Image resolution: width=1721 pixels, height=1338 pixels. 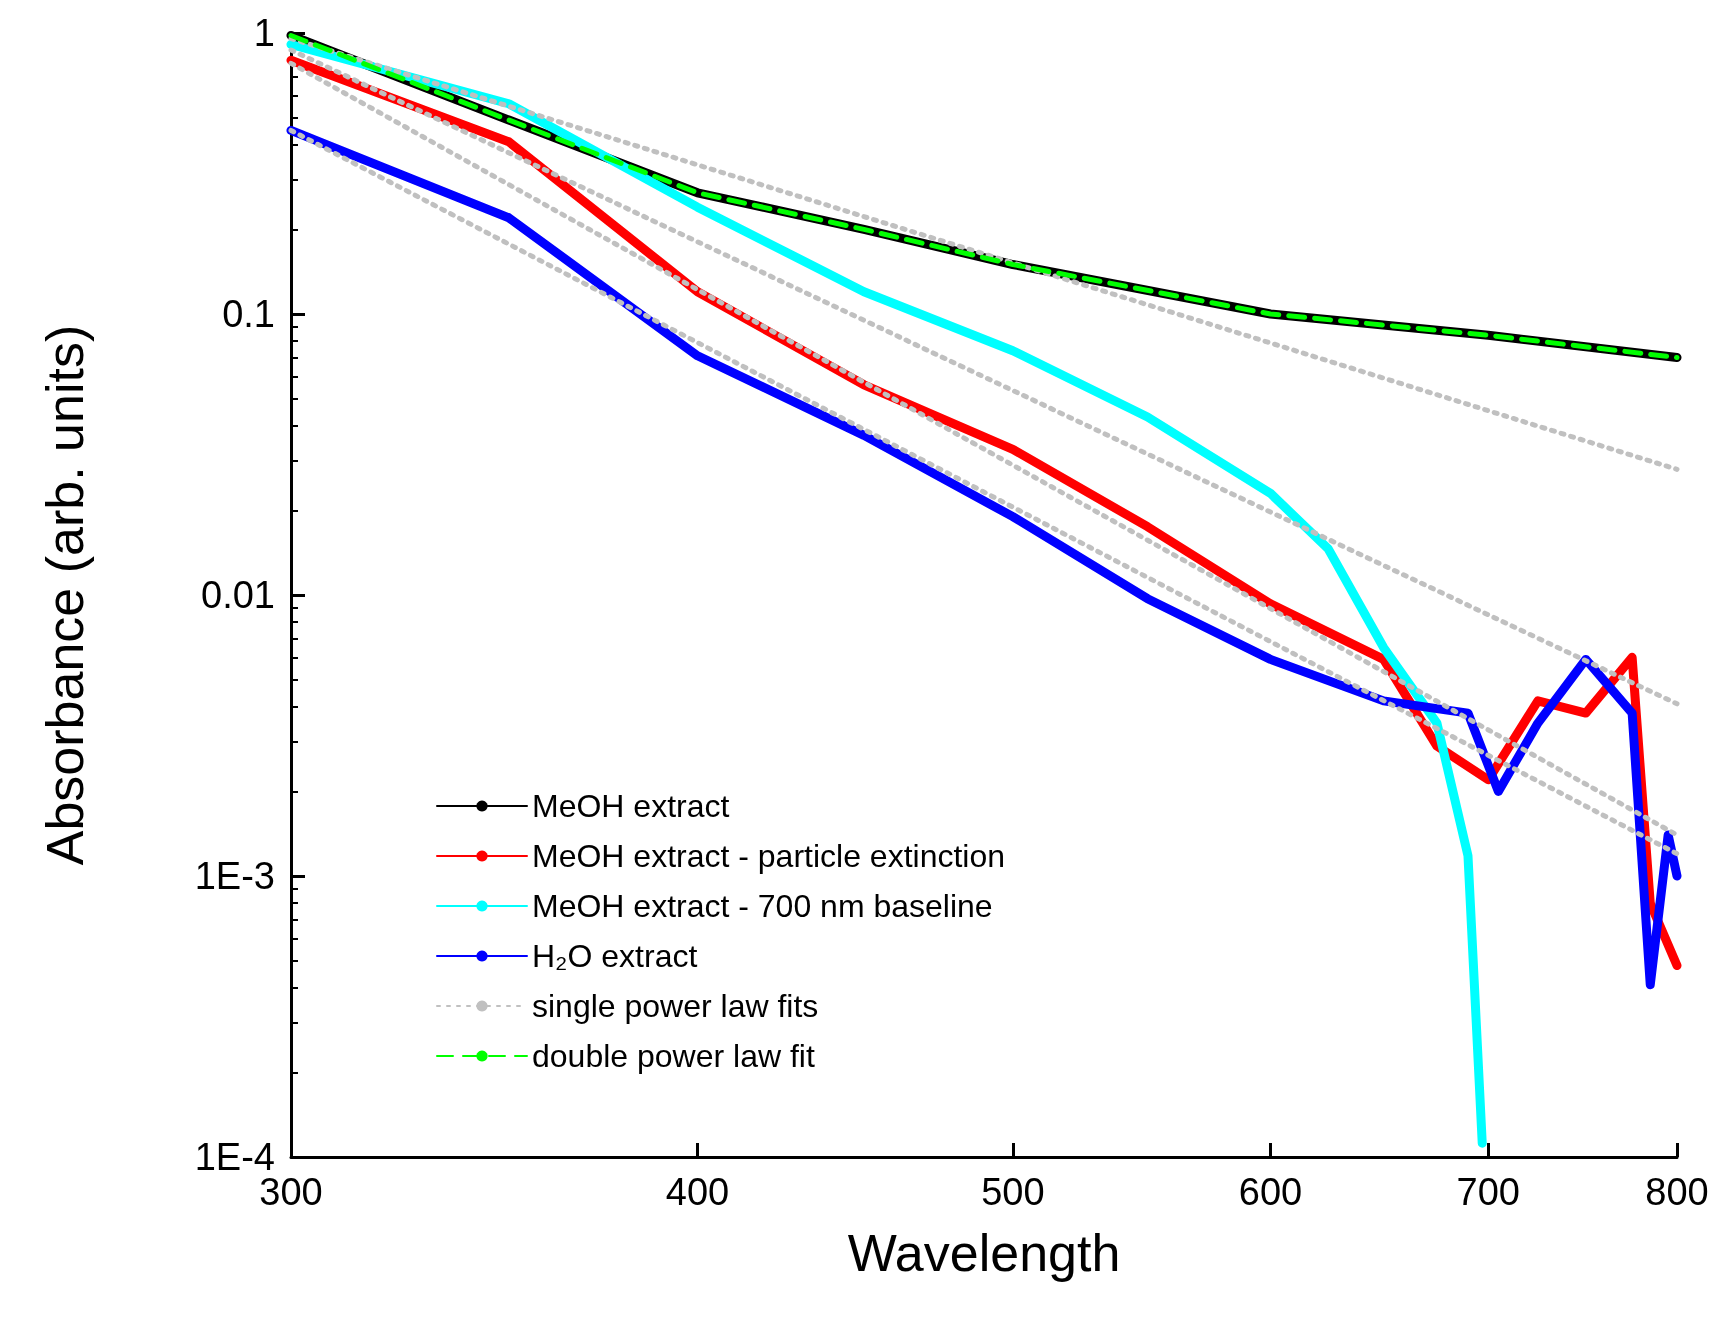 I want to click on legend-label: MeOH extract, so click(x=631, y=806).